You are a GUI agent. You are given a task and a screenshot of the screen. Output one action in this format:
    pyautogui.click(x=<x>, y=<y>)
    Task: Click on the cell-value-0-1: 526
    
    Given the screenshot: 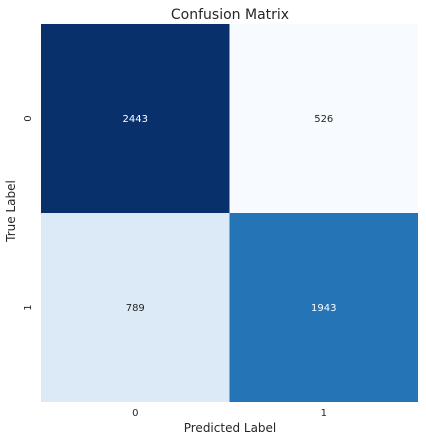 What is the action you would take?
    pyautogui.click(x=323, y=119)
    